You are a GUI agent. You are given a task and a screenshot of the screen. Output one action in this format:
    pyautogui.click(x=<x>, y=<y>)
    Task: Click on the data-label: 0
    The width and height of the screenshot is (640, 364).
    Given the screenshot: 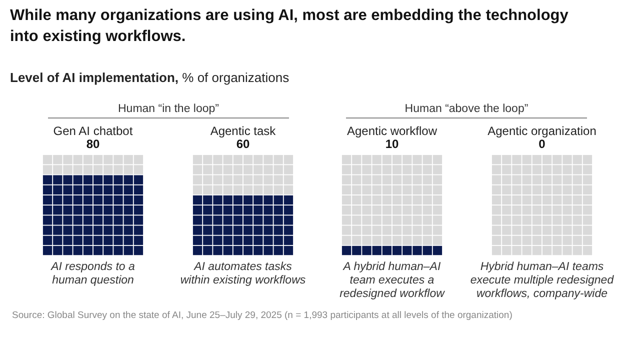 What is the action you would take?
    pyautogui.click(x=542, y=144)
    